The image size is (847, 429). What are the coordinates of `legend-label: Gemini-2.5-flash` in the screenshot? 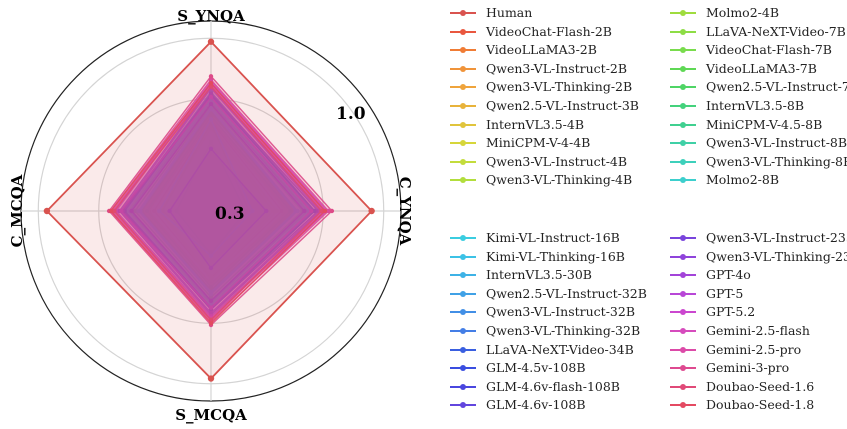 It's located at (758, 330).